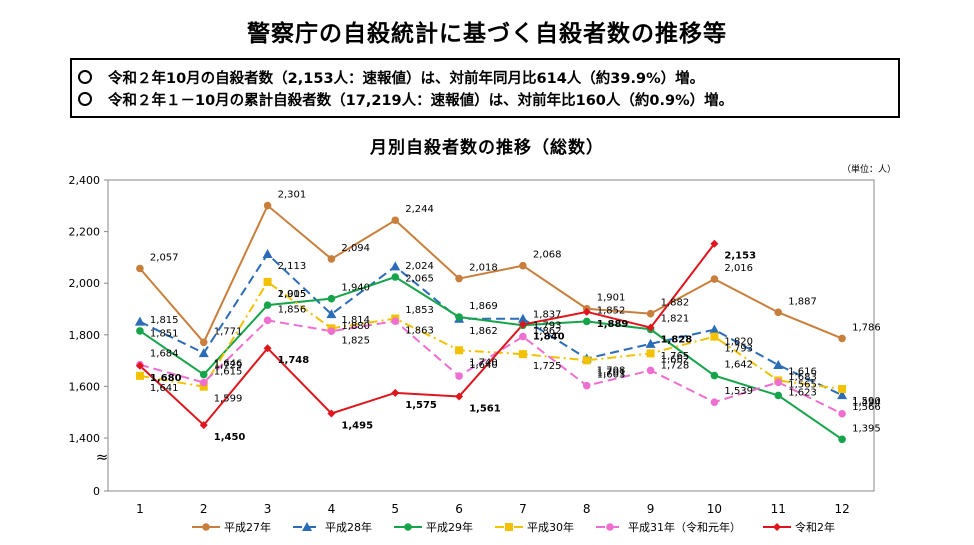  I want to click on data-label: 1,623, so click(802, 392).